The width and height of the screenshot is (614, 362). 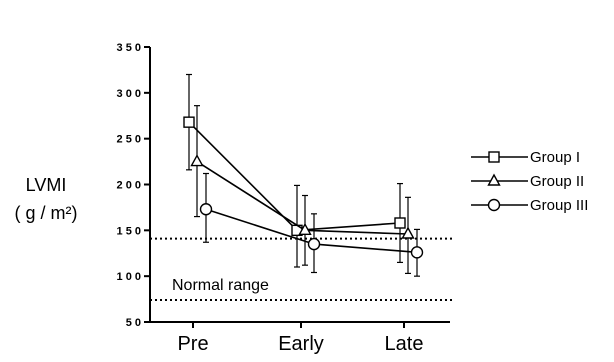 What do you see at coordinates (555, 157) in the screenshot?
I see `legend-label-1: Group I` at bounding box center [555, 157].